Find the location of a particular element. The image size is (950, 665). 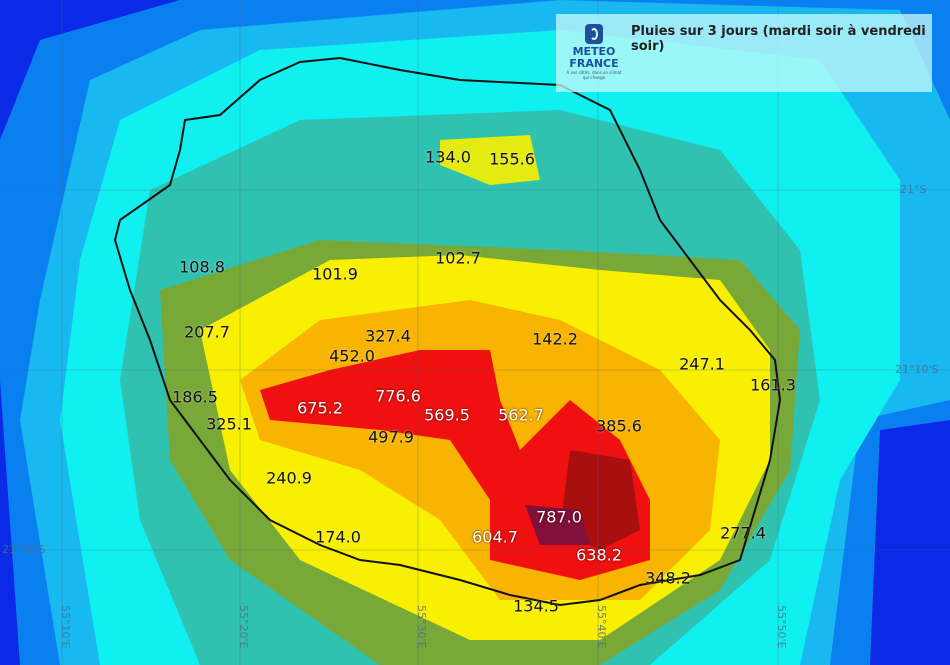

rain-value: 134.5 is located at coordinates (536, 606).